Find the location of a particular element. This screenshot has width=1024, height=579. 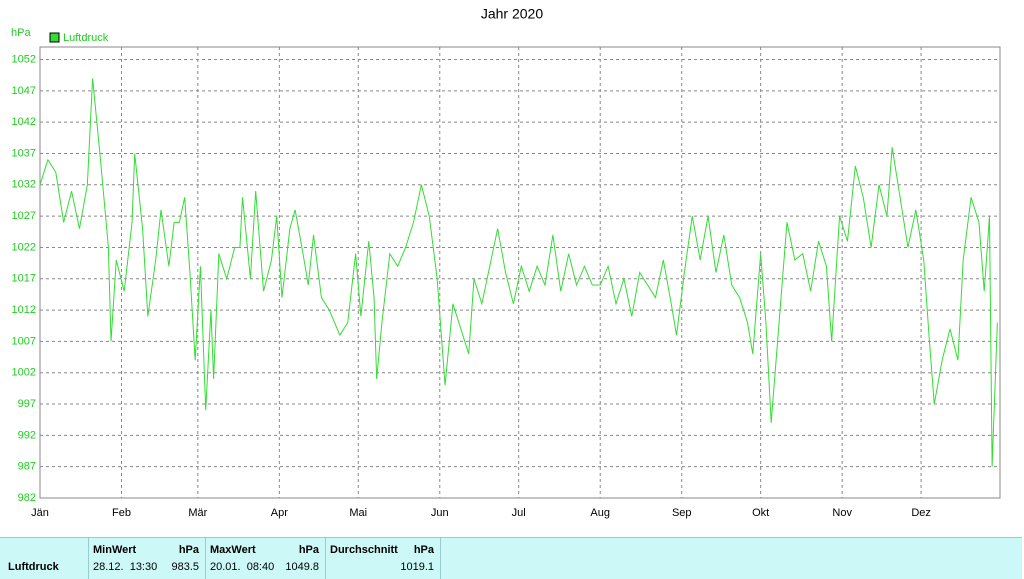

x-tick-label: Aug is located at coordinates (600, 513).